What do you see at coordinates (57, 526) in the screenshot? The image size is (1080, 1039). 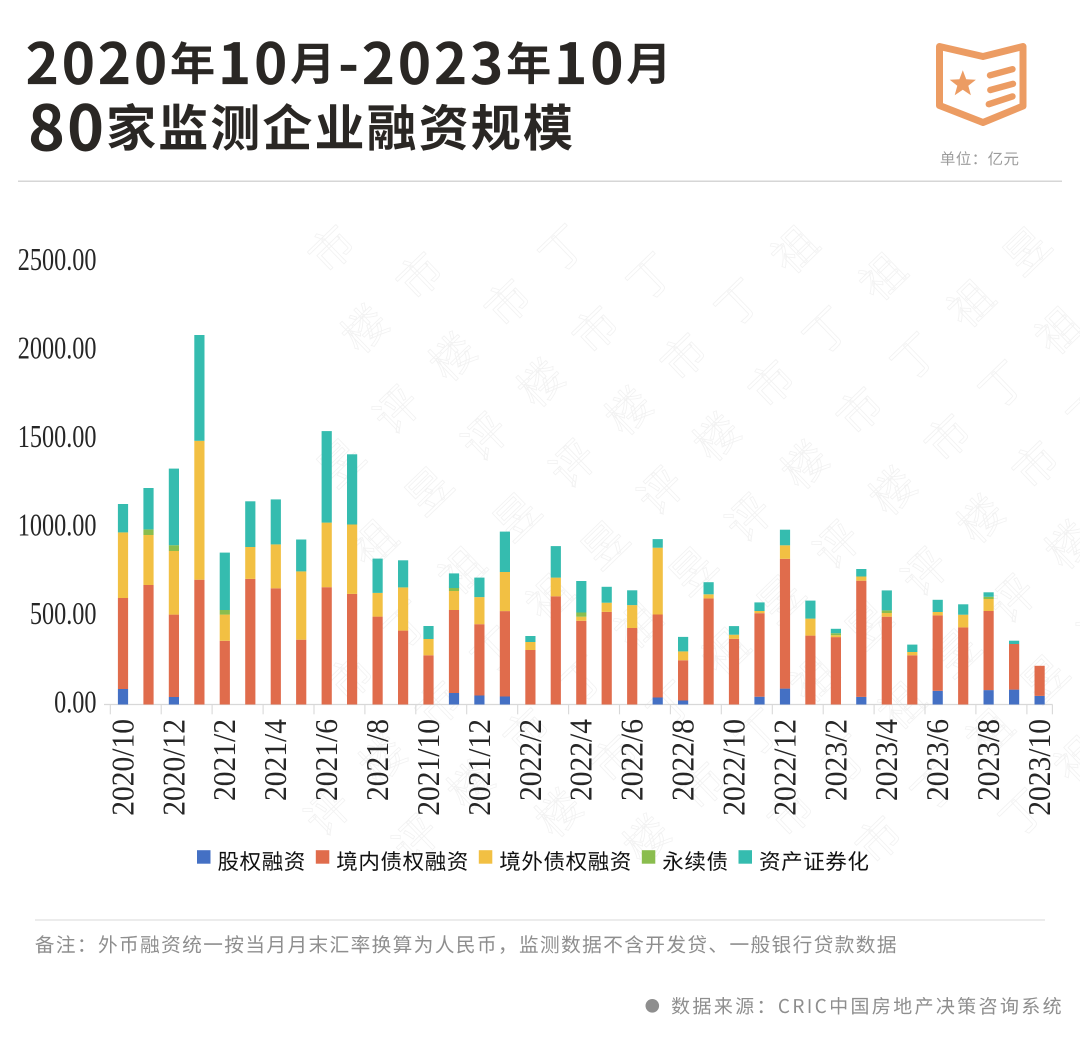 I see `svg-text: 1000.00` at bounding box center [57, 526].